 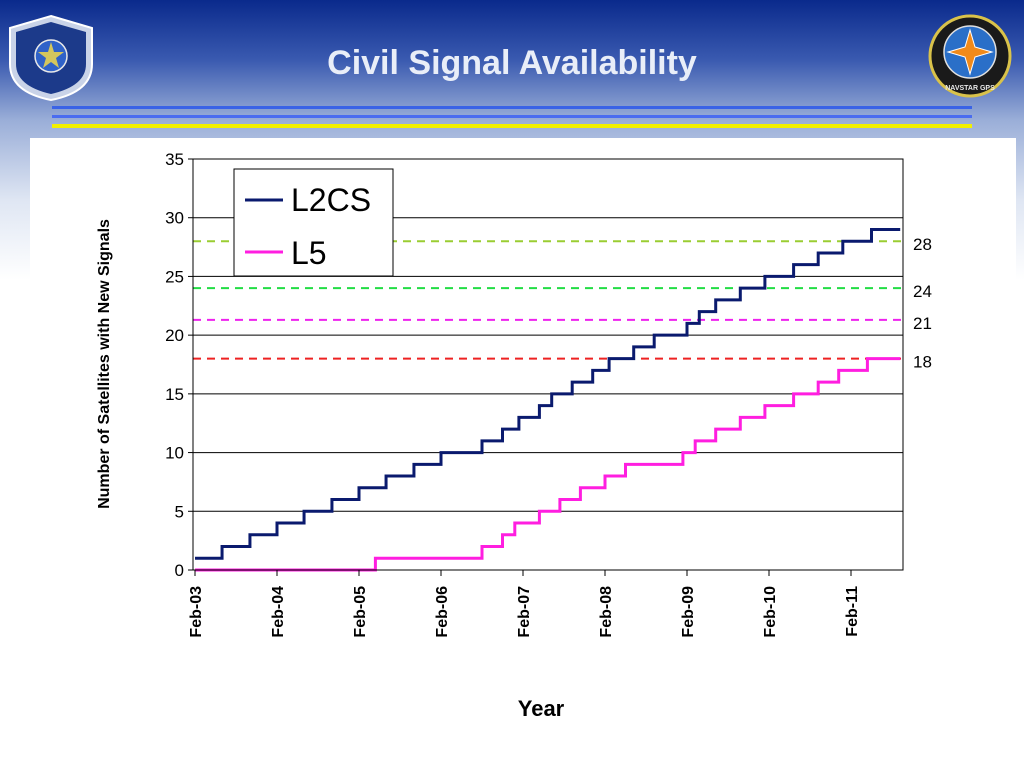 What do you see at coordinates (278, 612) in the screenshot?
I see `x-tick-label: Feb-04` at bounding box center [278, 612].